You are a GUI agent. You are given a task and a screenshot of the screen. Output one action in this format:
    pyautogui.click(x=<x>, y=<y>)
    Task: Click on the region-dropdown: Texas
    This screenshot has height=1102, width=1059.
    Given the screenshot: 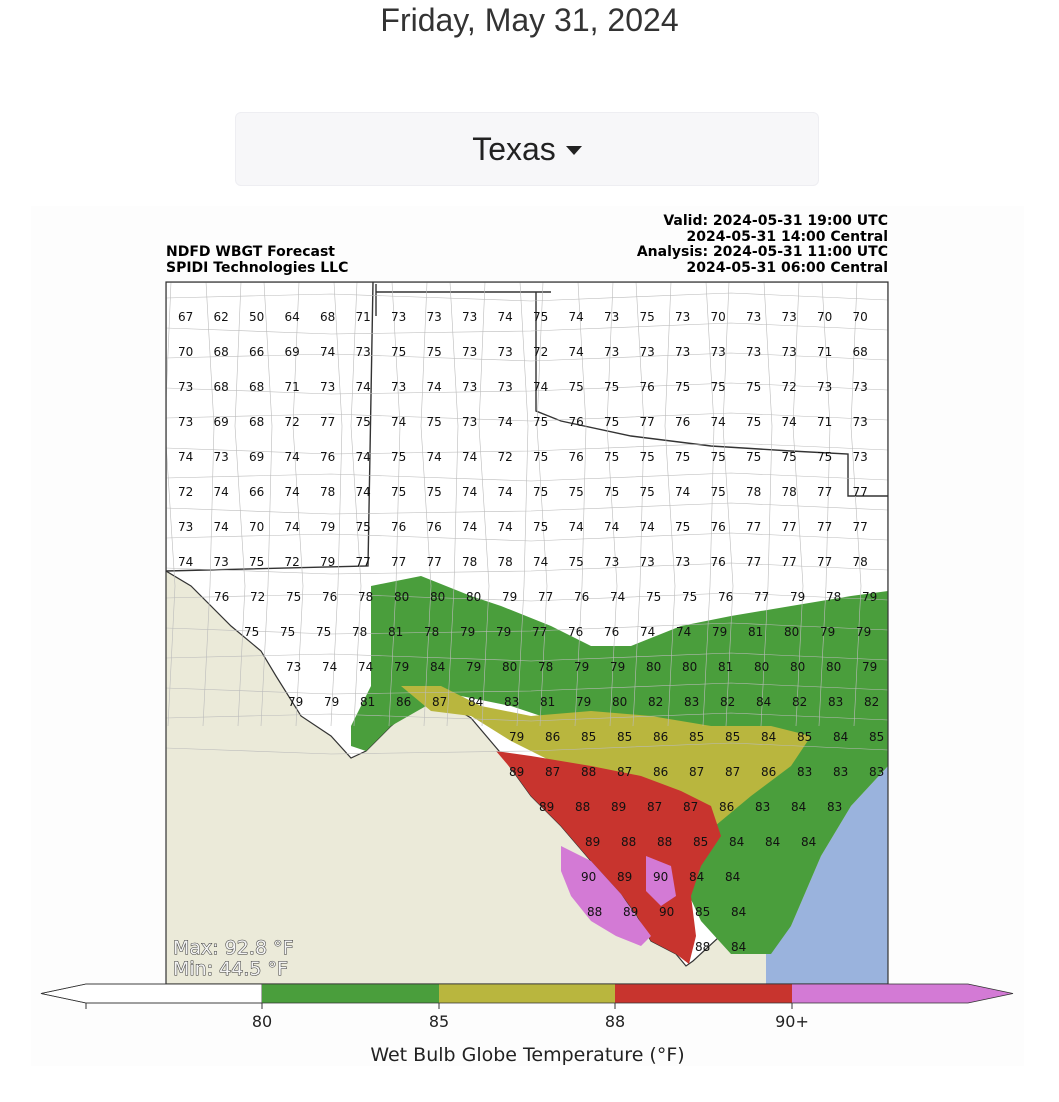 What is the action you would take?
    pyautogui.click(x=527, y=149)
    